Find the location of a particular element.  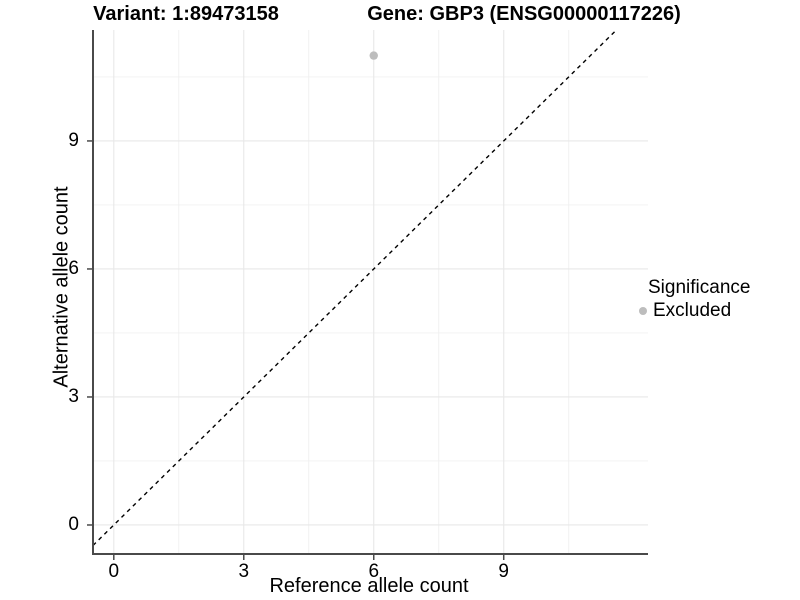

legend-item-excluded: Excluded is located at coordinates (694, 311).